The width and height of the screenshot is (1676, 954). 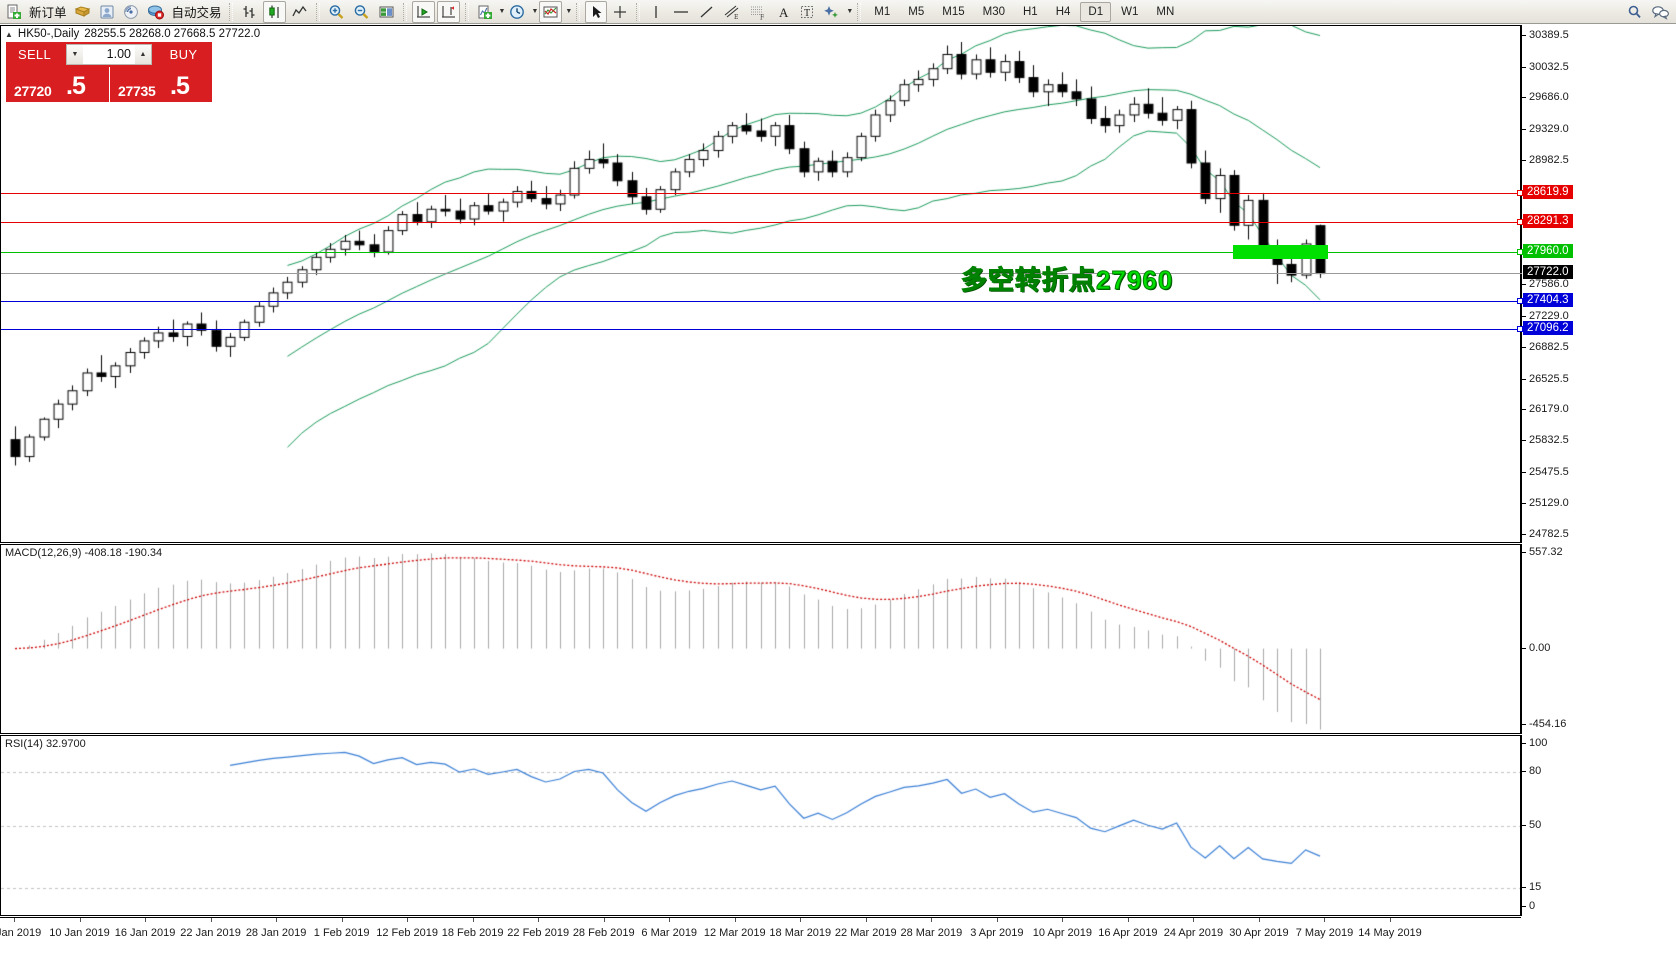 I want to click on sell-price-cell: 27720 .5, so click(x=57, y=84).